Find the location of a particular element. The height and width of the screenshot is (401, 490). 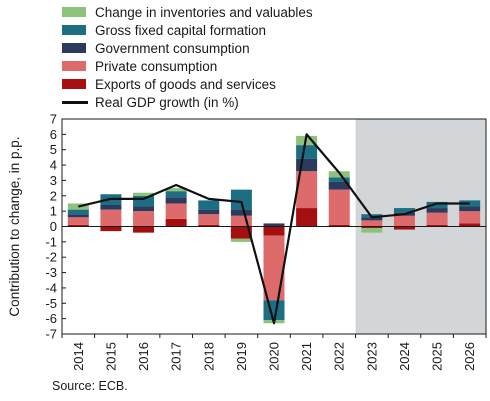

legend-swatch-gdp is located at coordinates (75, 102).